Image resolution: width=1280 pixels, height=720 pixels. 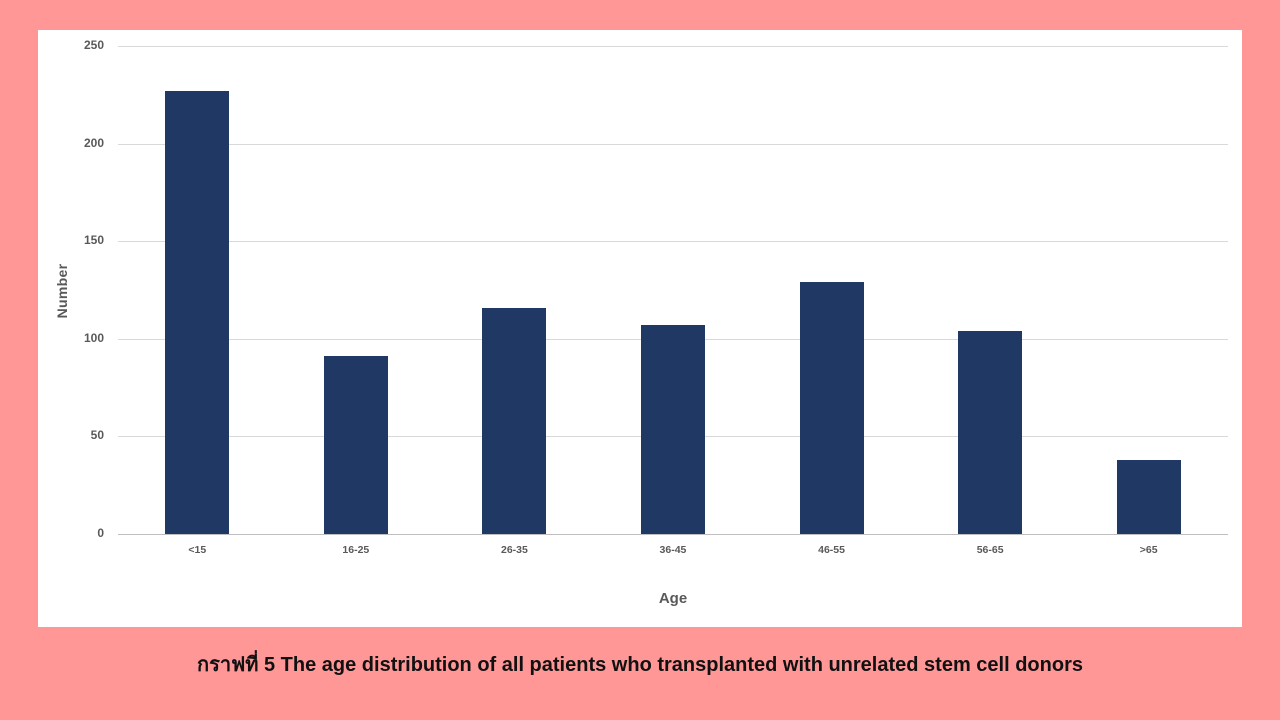 What do you see at coordinates (514, 550) in the screenshot?
I see `x-tick-label: 26-35` at bounding box center [514, 550].